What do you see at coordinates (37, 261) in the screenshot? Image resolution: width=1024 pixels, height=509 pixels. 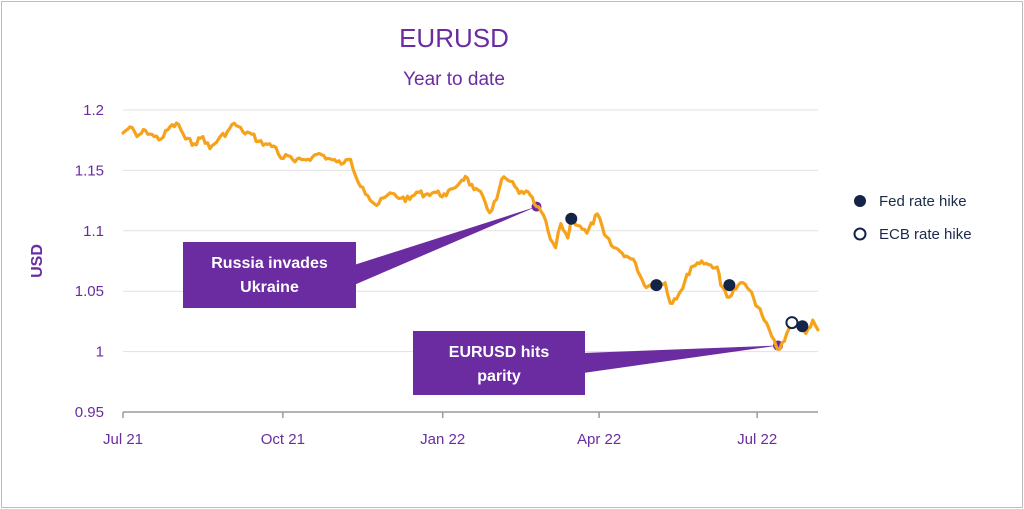 I see `y-axis-label: USD` at bounding box center [37, 261].